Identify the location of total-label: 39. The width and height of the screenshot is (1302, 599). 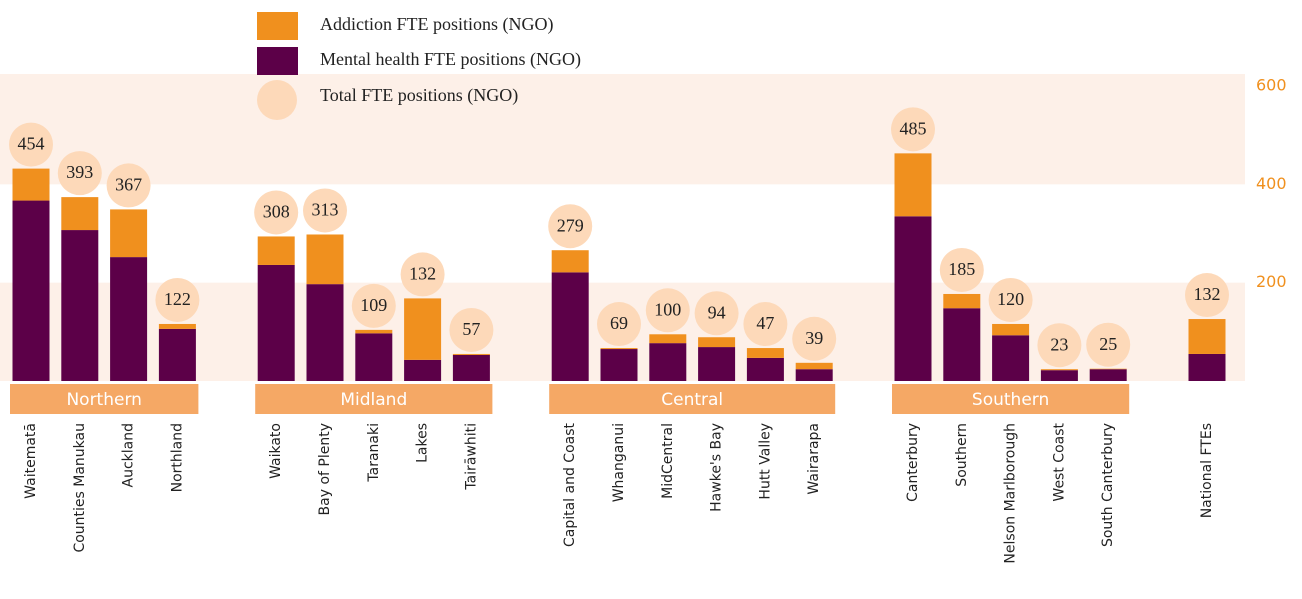
(814, 338).